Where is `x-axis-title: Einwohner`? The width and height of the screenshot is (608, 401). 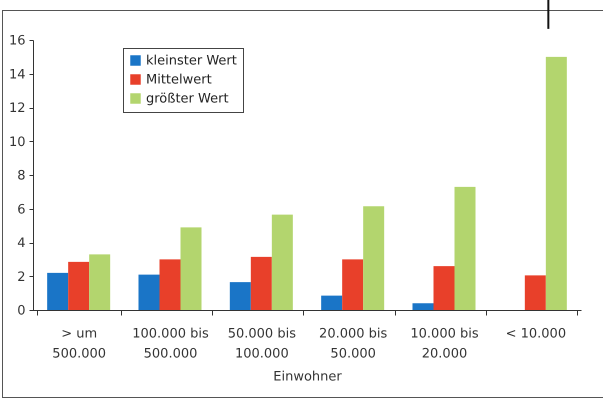
x-axis-title: Einwohner is located at coordinates (307, 377).